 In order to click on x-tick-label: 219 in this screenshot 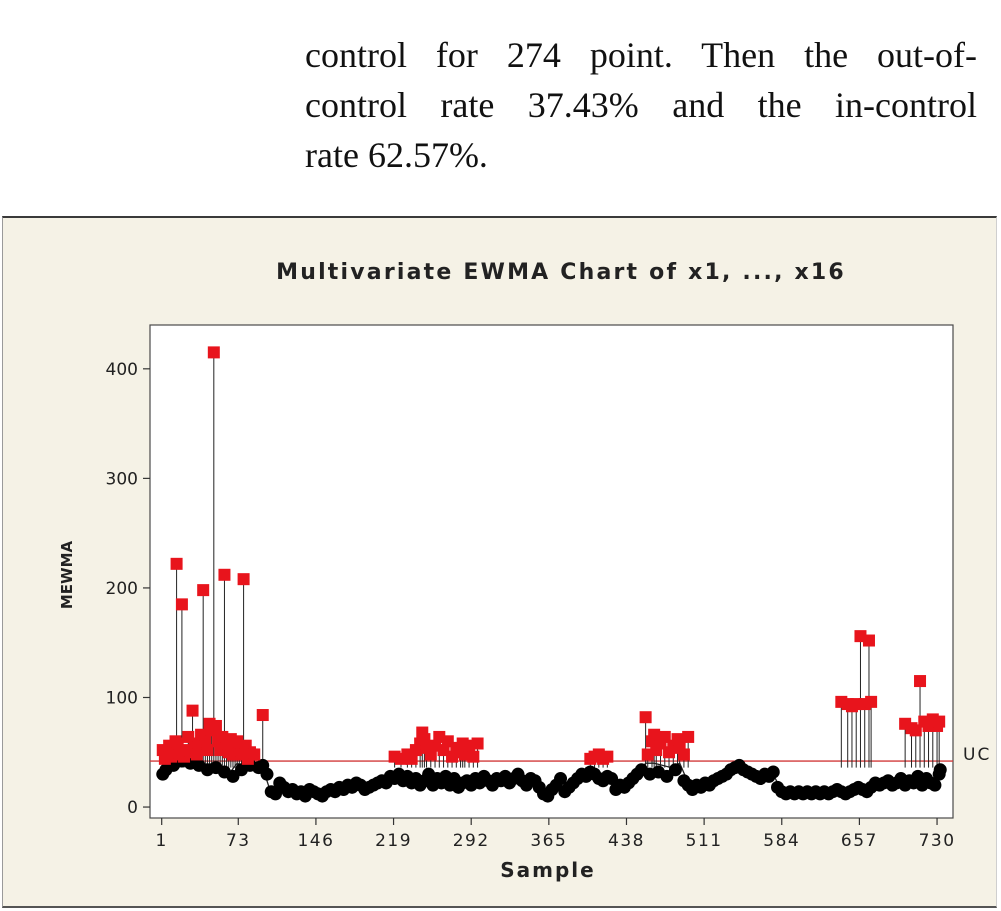, I will do `click(393, 841)`.